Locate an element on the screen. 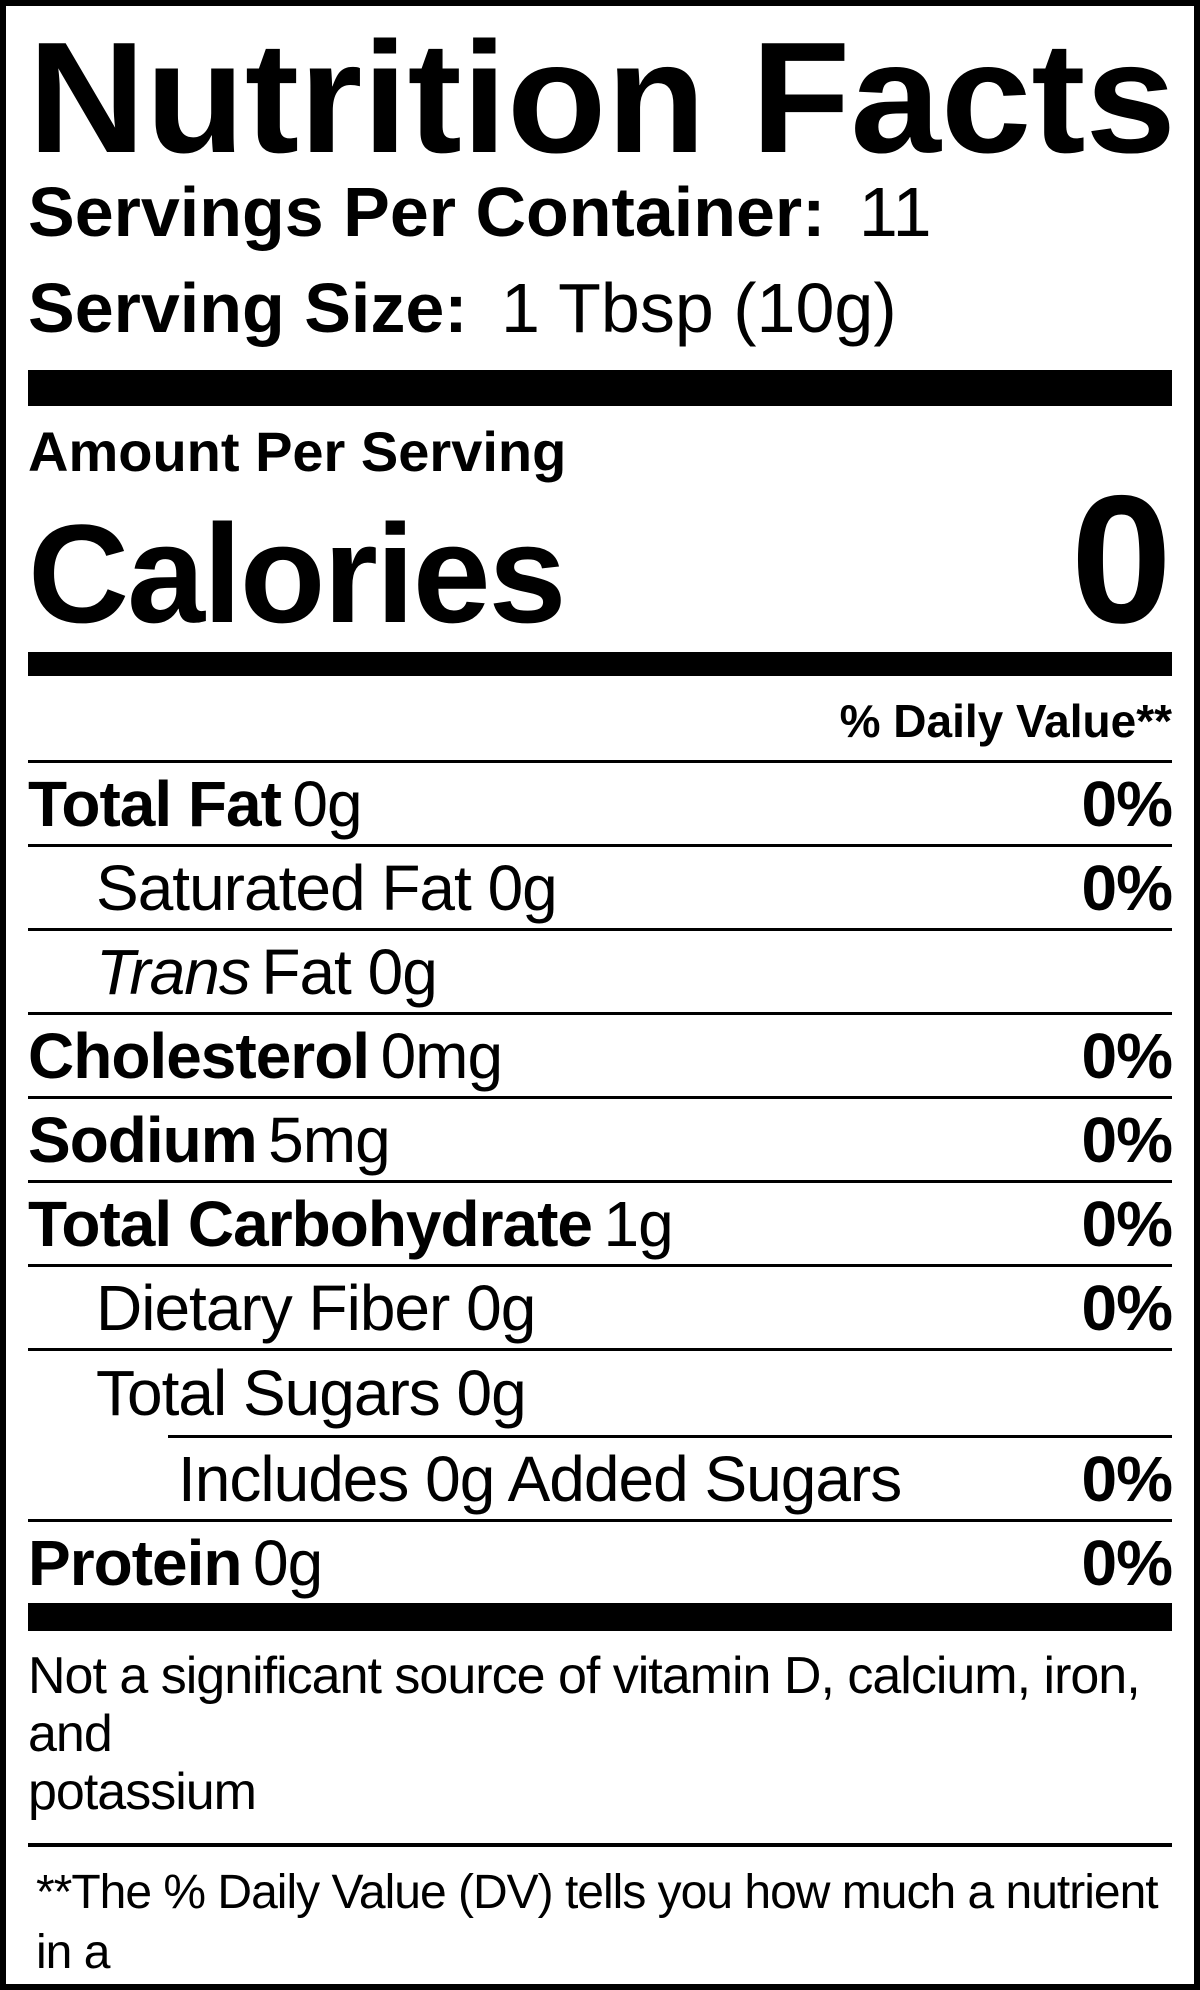 This screenshot has height=1990, width=1200. nutrient-label: Protein is located at coordinates (135, 1562).